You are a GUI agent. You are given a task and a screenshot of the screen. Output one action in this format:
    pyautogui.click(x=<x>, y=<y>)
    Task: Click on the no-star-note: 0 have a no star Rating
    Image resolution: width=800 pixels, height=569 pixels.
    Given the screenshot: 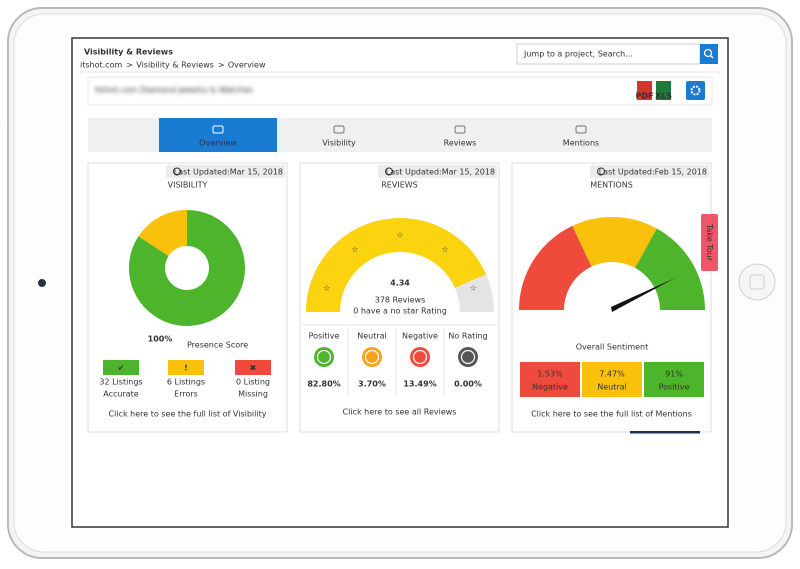 What is the action you would take?
    pyautogui.click(x=400, y=311)
    